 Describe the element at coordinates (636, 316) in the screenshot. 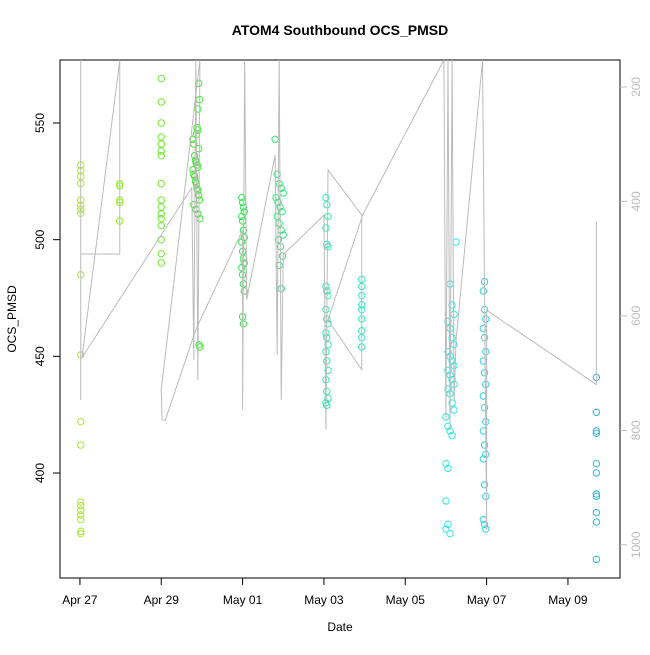

I see `y2-tick-label: 600` at that location.